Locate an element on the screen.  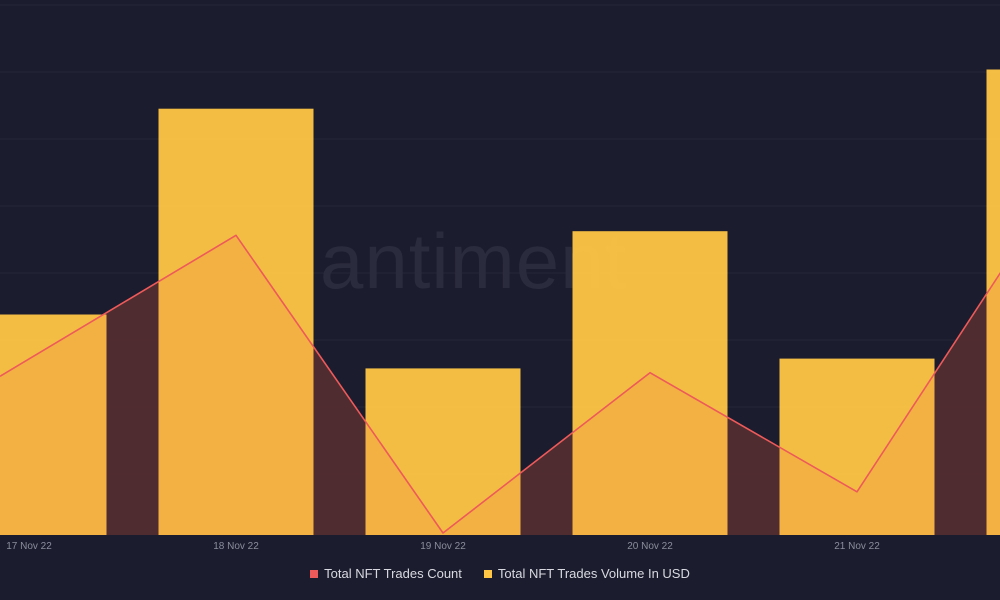
legend-item-trades-count: Total NFT Trades Count is located at coordinates (386, 573).